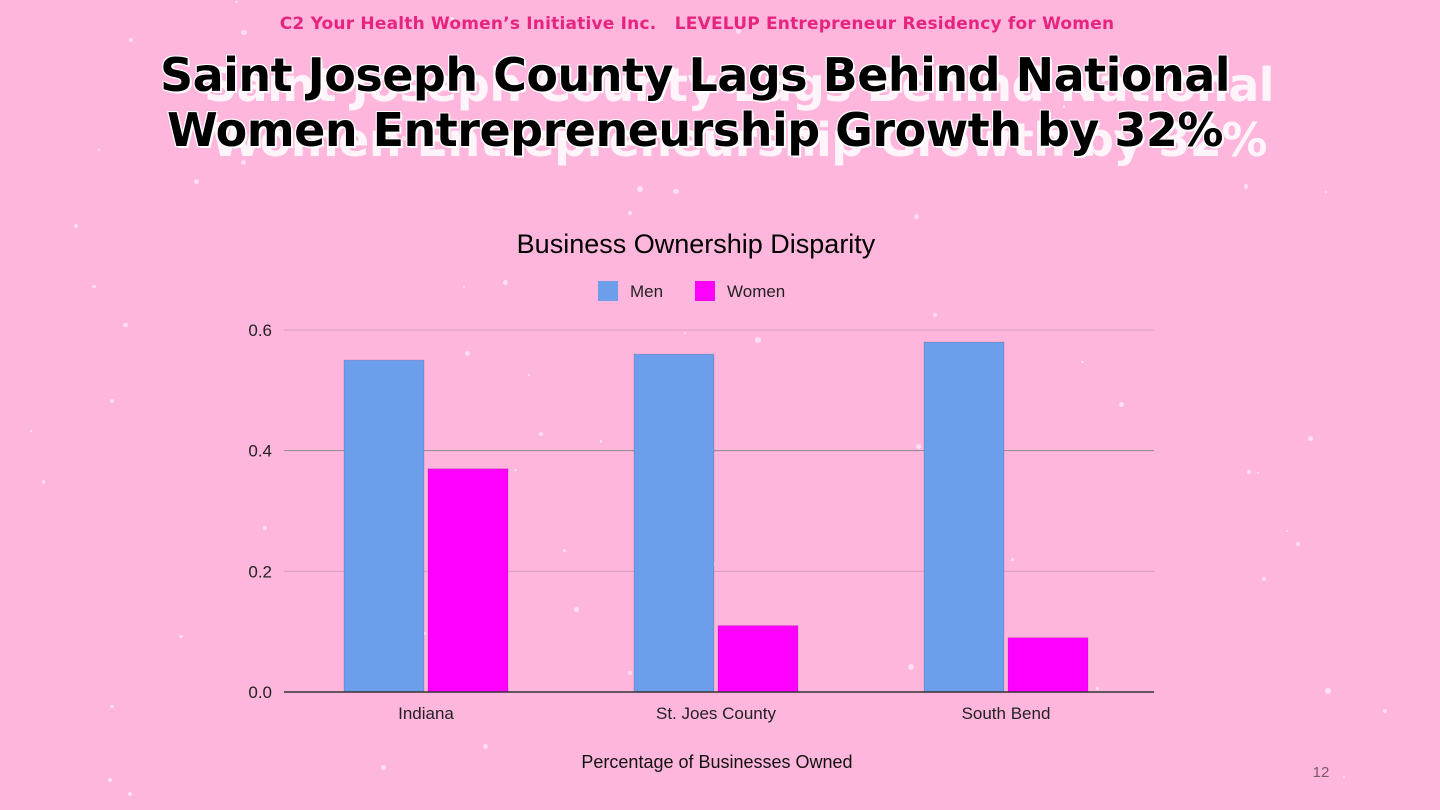 This screenshot has width=1440, height=810. What do you see at coordinates (739, 85) in the screenshot?
I see `headline-shadow-line1: Saint Joseph County Lags Behind National` at bounding box center [739, 85].